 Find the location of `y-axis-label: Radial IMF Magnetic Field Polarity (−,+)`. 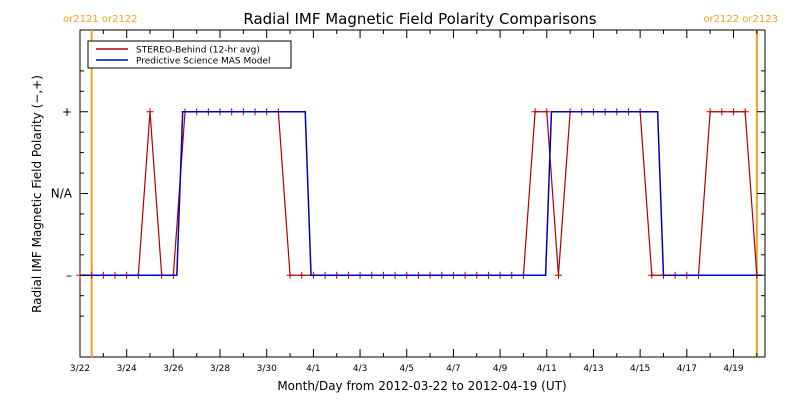

y-axis-label: Radial IMF Magnetic Field Polarity (−,+) is located at coordinates (37, 194).